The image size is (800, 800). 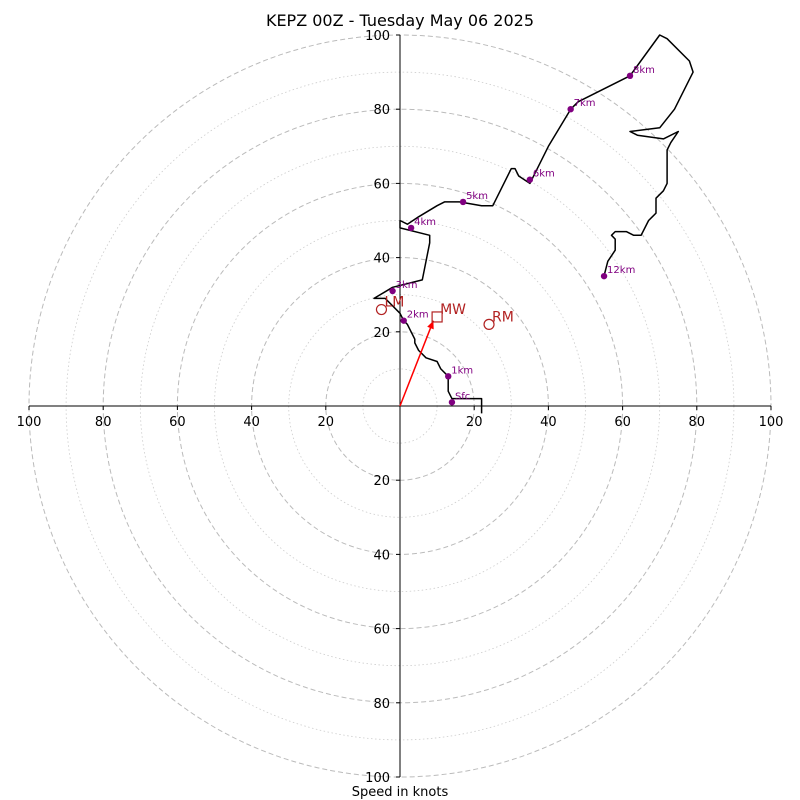 I want to click on shear-vector-arrowhead, so click(x=430, y=325).